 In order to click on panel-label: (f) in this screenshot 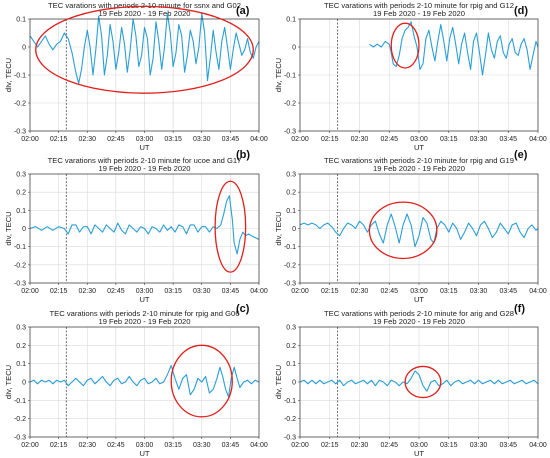, I will do `click(519, 309)`.